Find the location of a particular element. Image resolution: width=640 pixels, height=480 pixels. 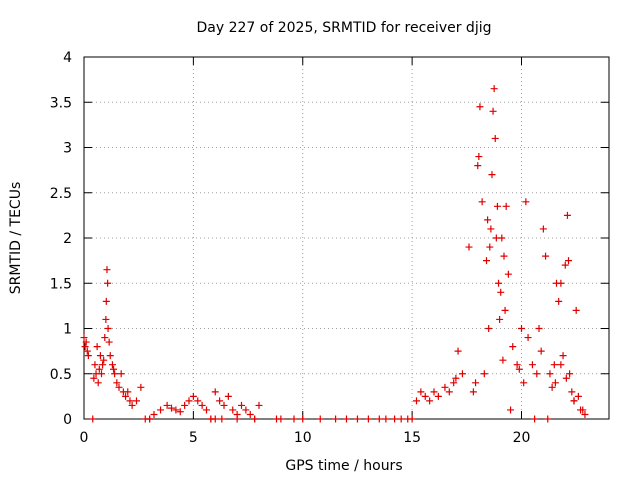

x-axis-label: GPS time / hours is located at coordinates (343, 466).